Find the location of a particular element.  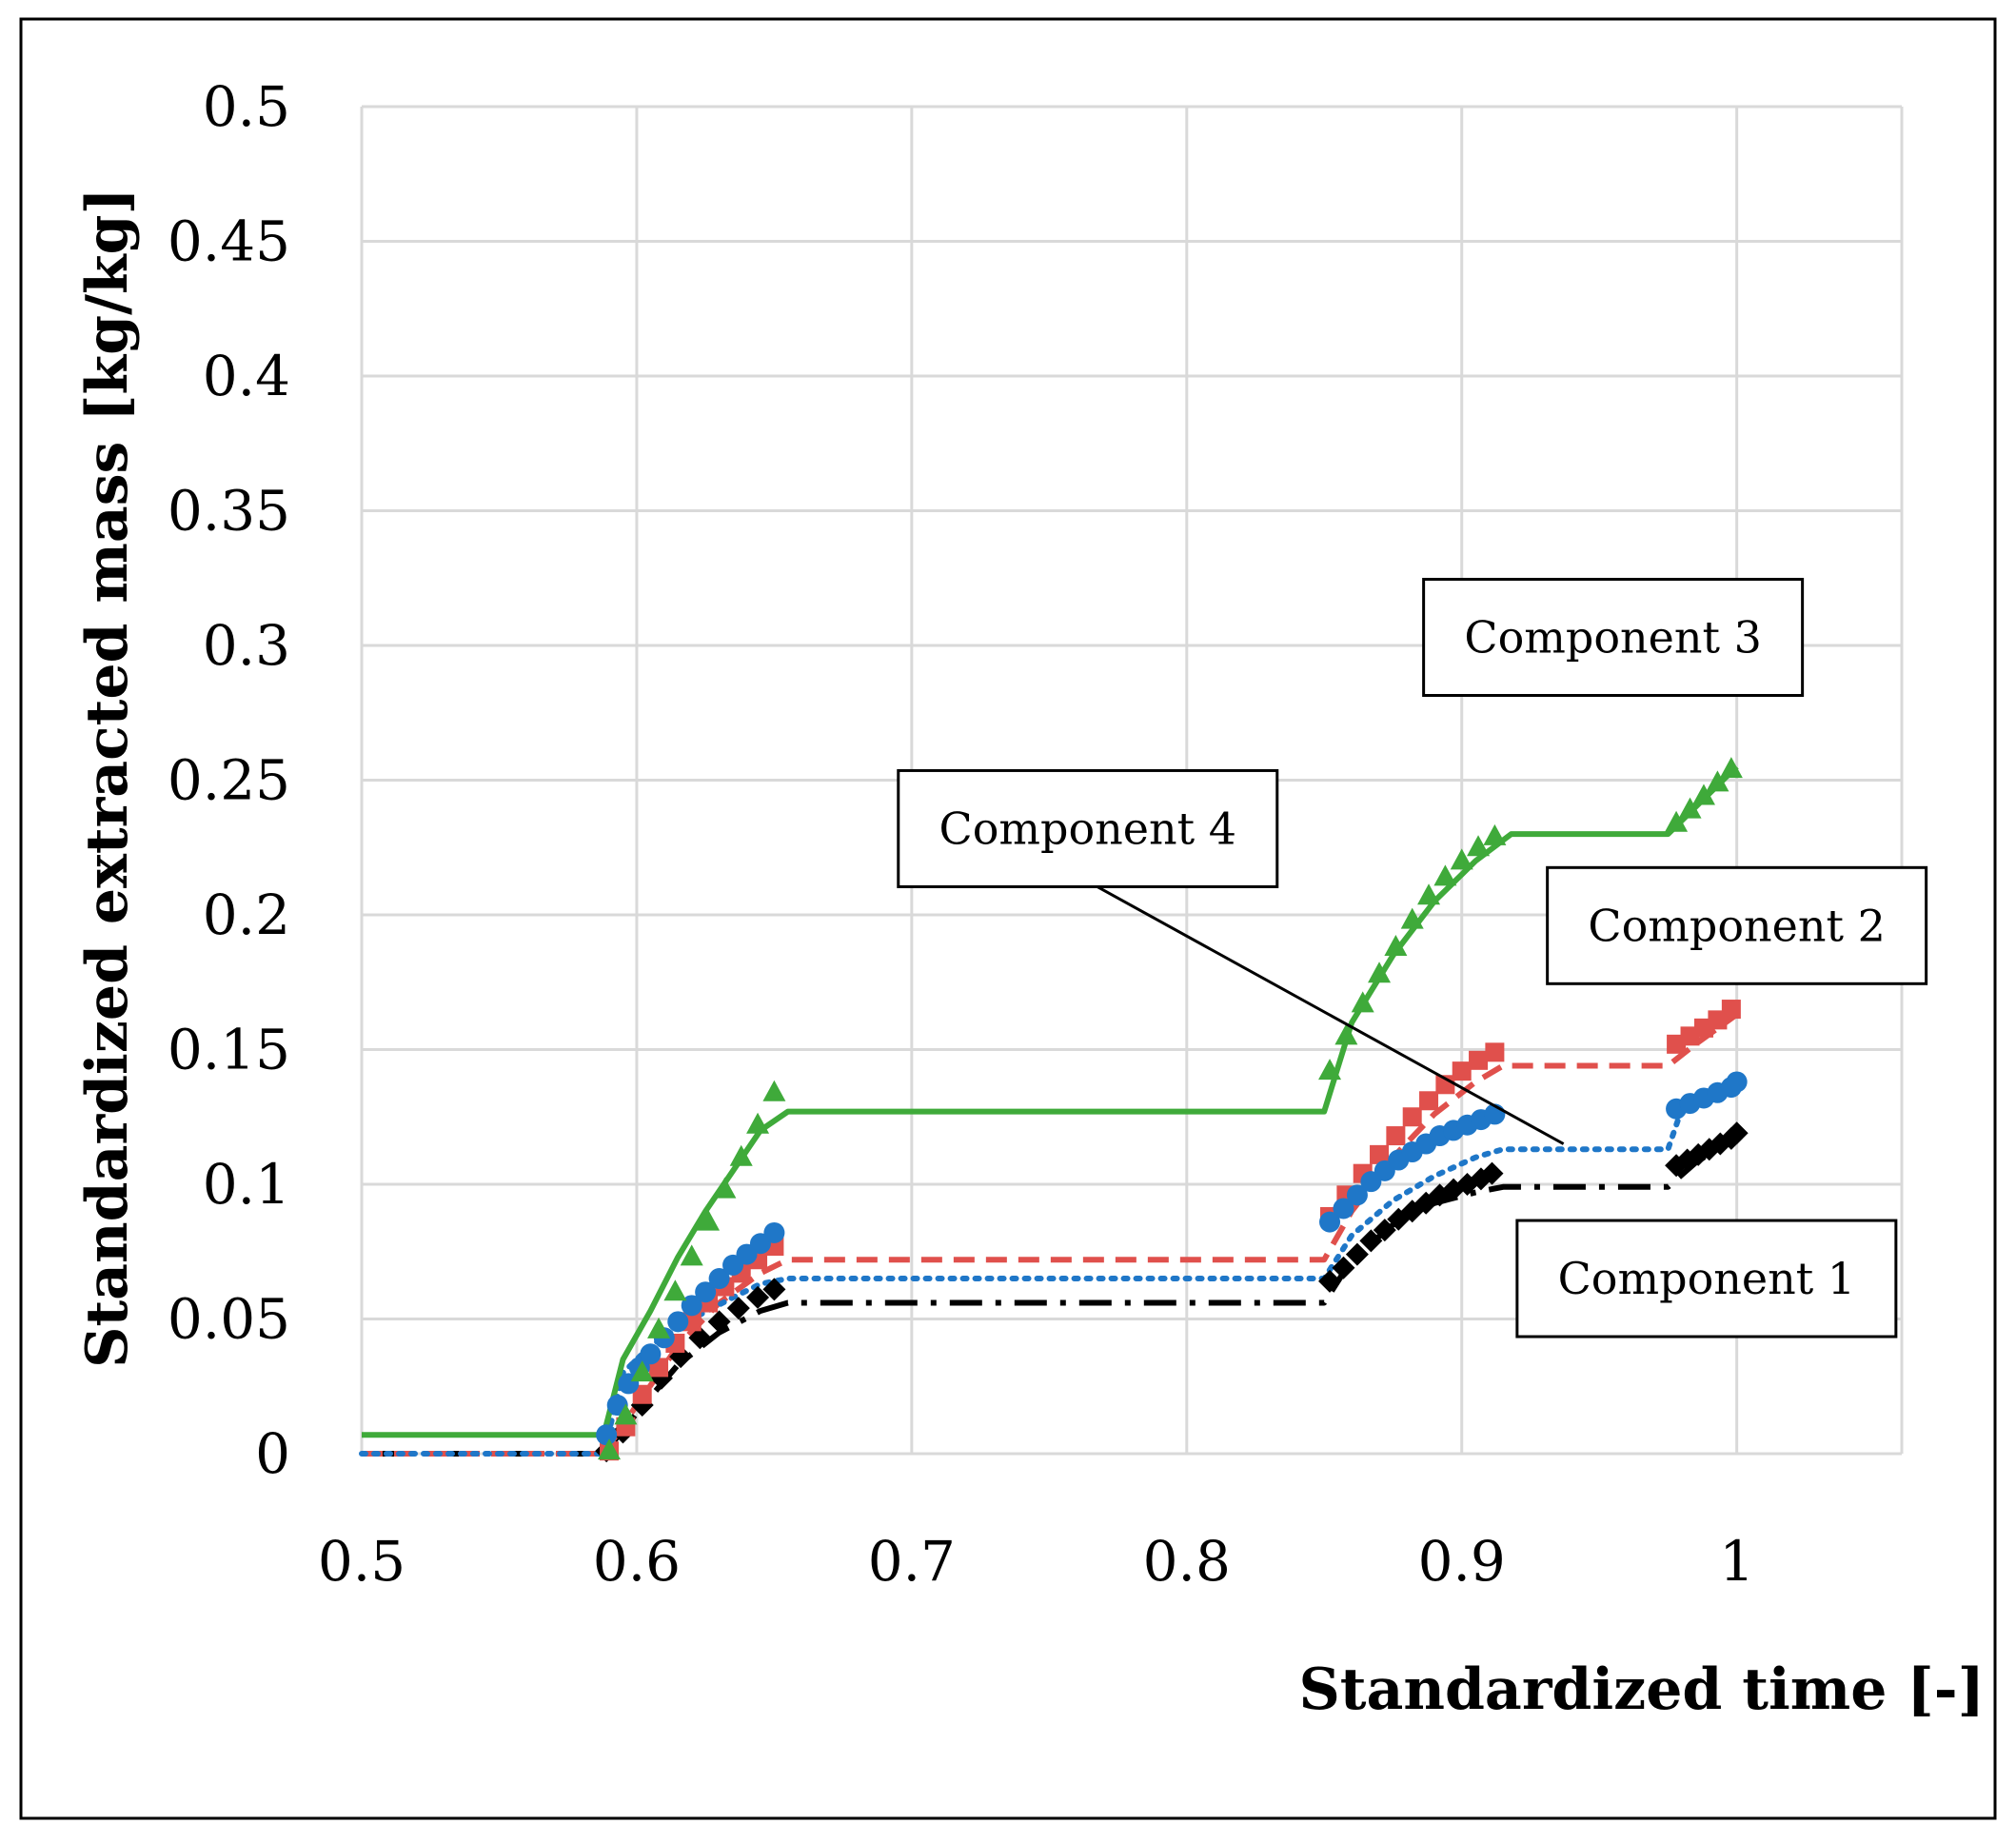

x-tick-label: 0.5 is located at coordinates (362, 1561).